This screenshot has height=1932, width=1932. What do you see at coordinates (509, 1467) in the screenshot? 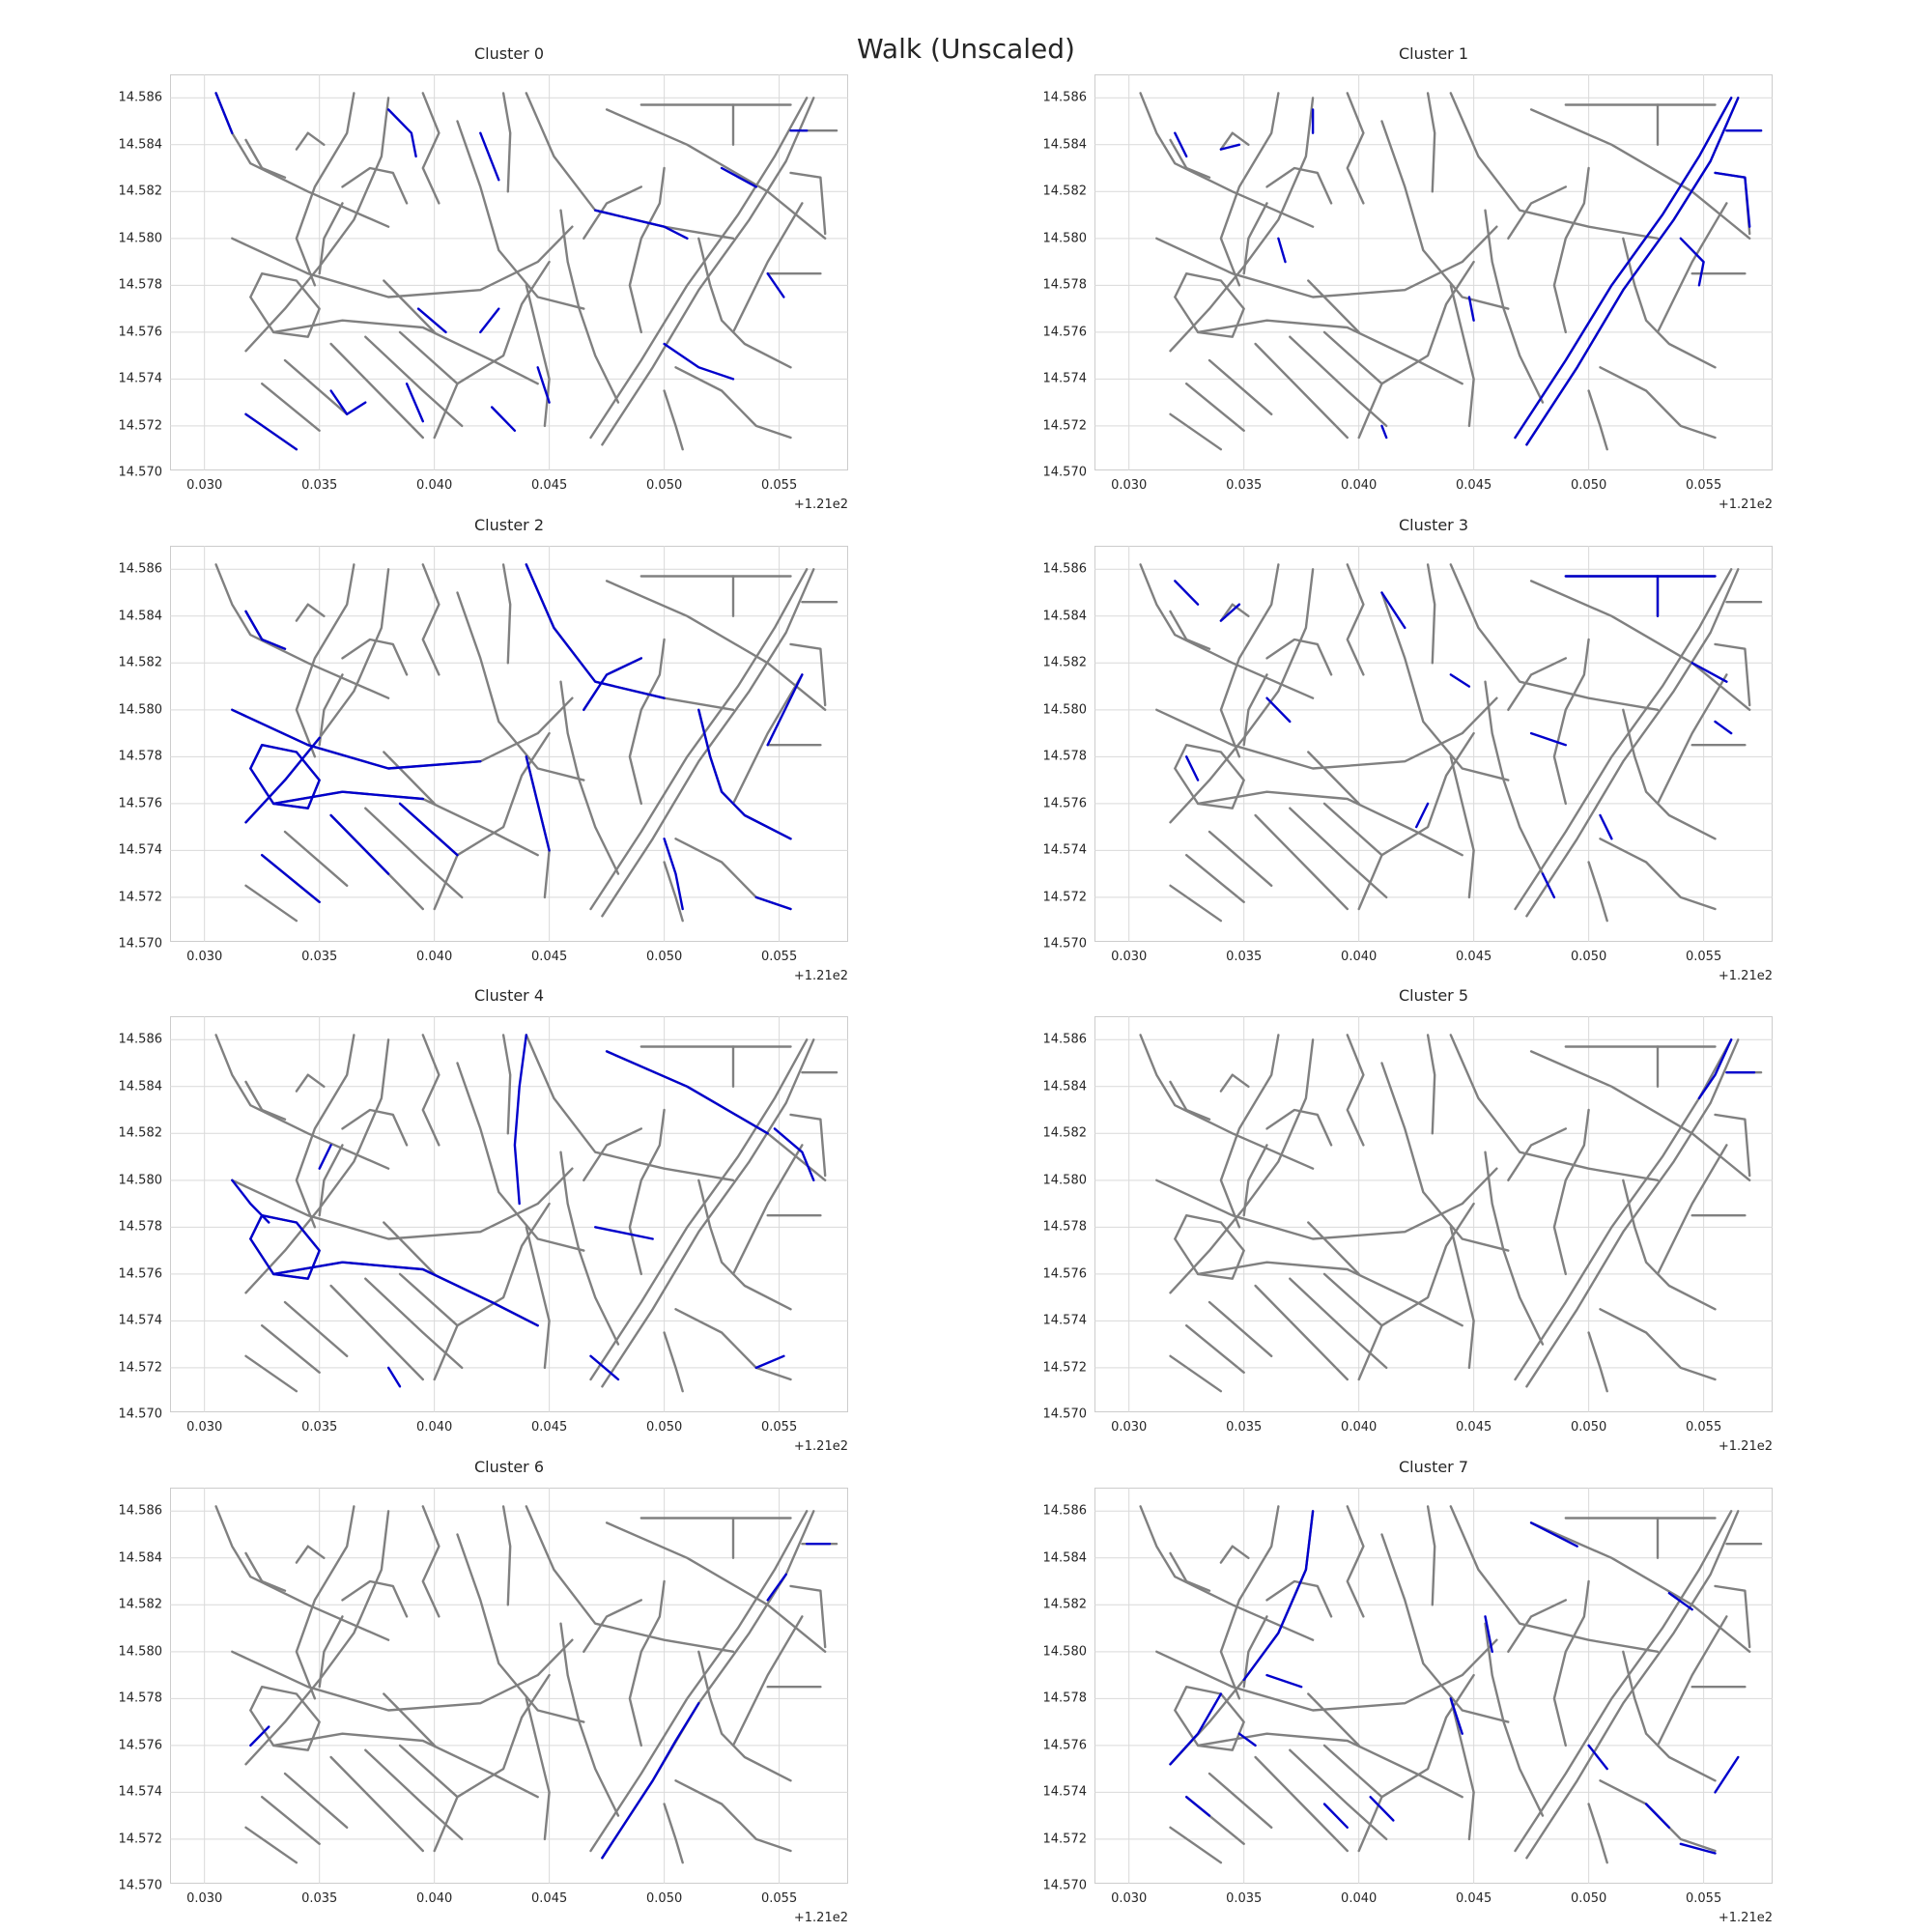
I see `panel-title: Cluster 6` at bounding box center [509, 1467].